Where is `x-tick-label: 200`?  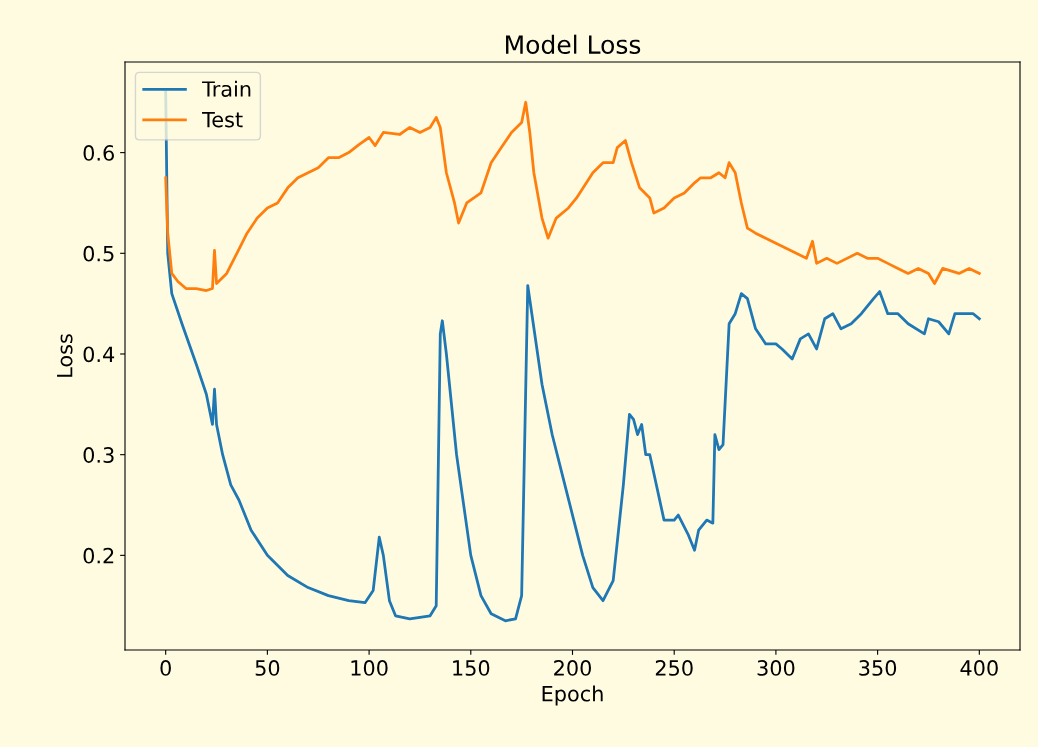 x-tick-label: 200 is located at coordinates (572, 668).